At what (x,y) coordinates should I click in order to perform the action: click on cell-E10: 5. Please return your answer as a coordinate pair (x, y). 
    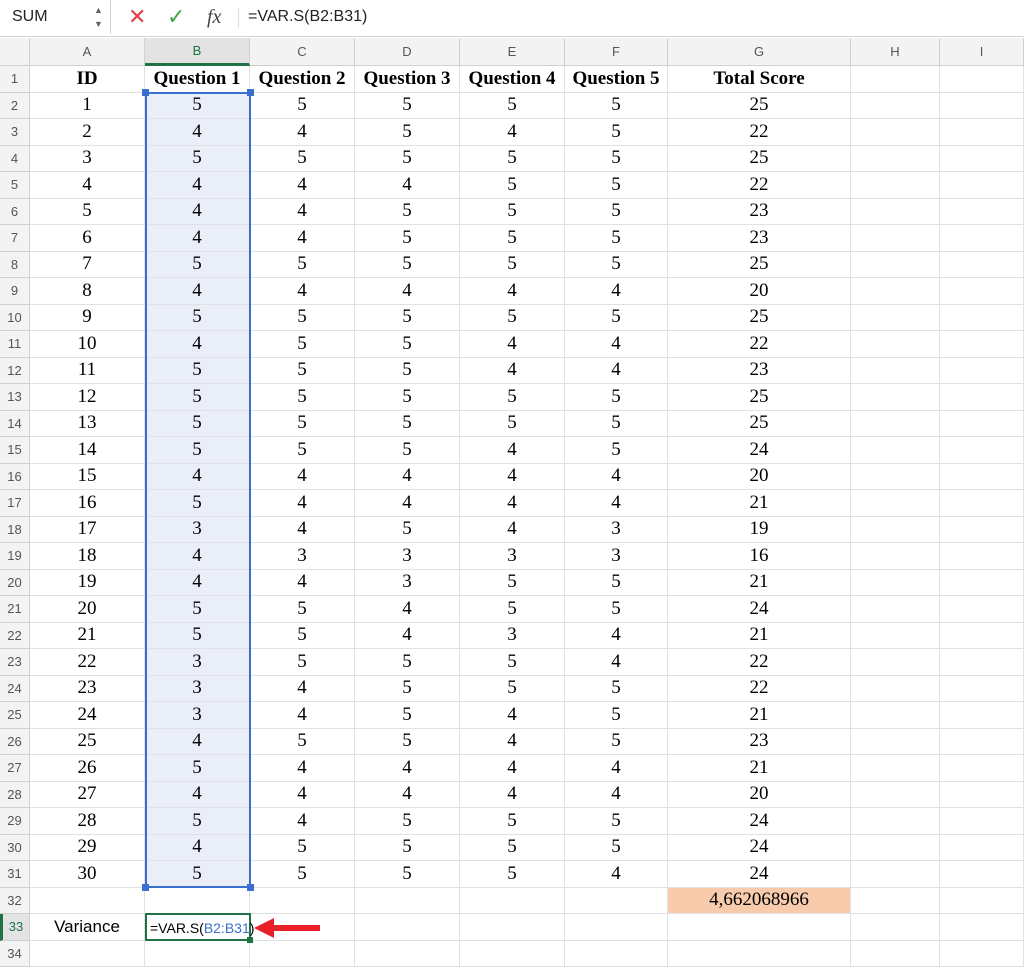
    Looking at the image, I should click on (512, 317).